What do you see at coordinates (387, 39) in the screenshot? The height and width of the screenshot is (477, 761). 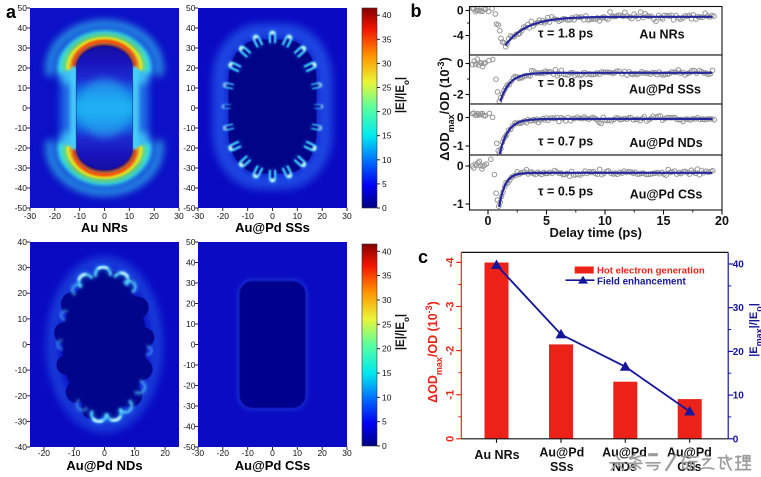 I see `svg-text: 35` at bounding box center [387, 39].